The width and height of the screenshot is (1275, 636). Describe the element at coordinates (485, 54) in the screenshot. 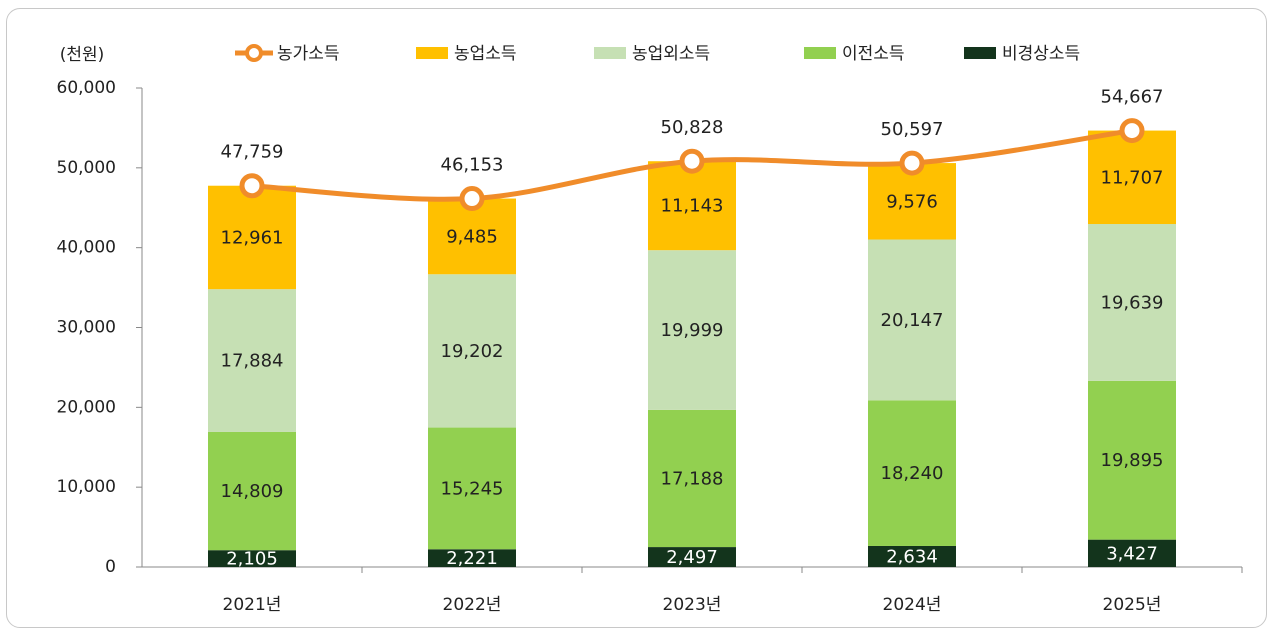

I see `legend-label: 농업소득` at that location.